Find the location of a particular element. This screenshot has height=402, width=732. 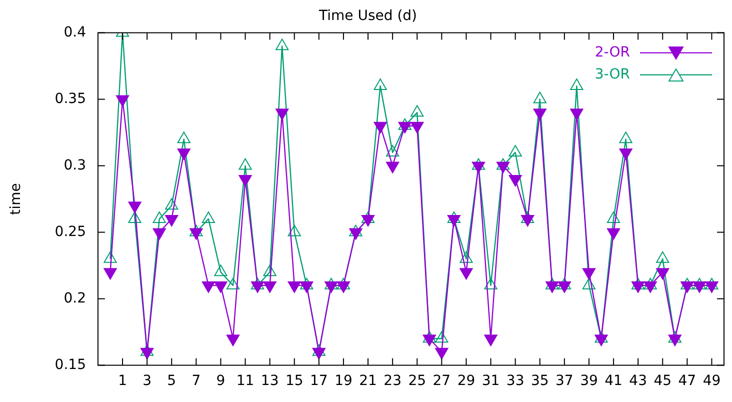

x-tick-label: 9 is located at coordinates (221, 381).